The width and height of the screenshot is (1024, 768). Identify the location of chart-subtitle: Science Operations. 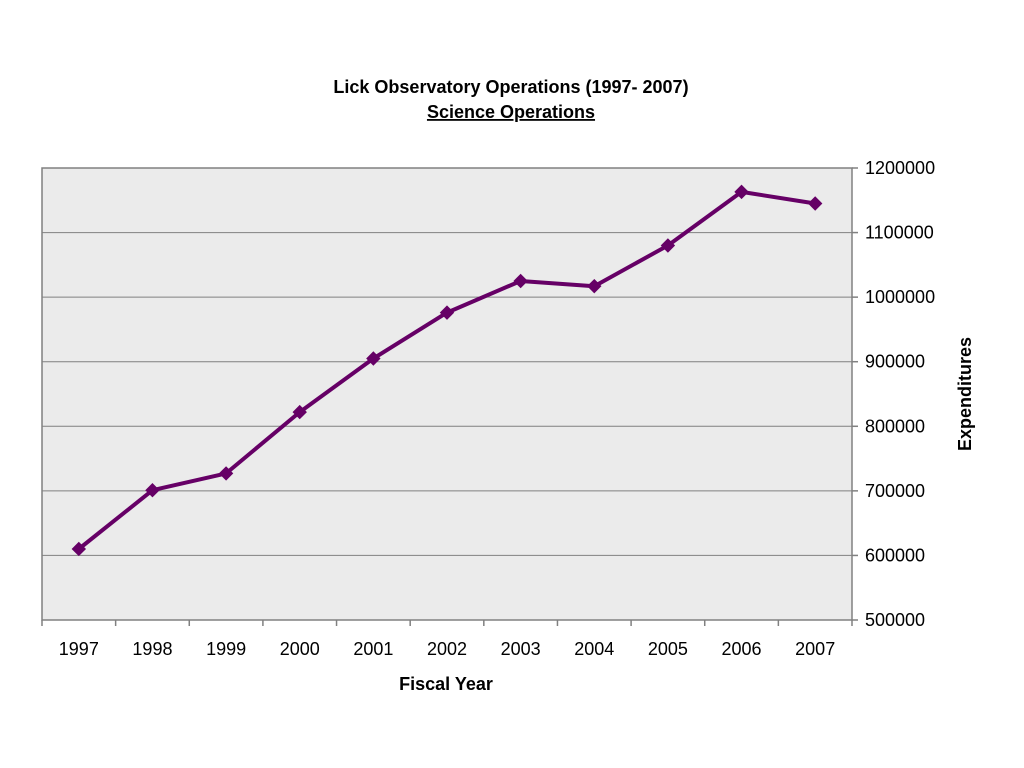
(511, 112).